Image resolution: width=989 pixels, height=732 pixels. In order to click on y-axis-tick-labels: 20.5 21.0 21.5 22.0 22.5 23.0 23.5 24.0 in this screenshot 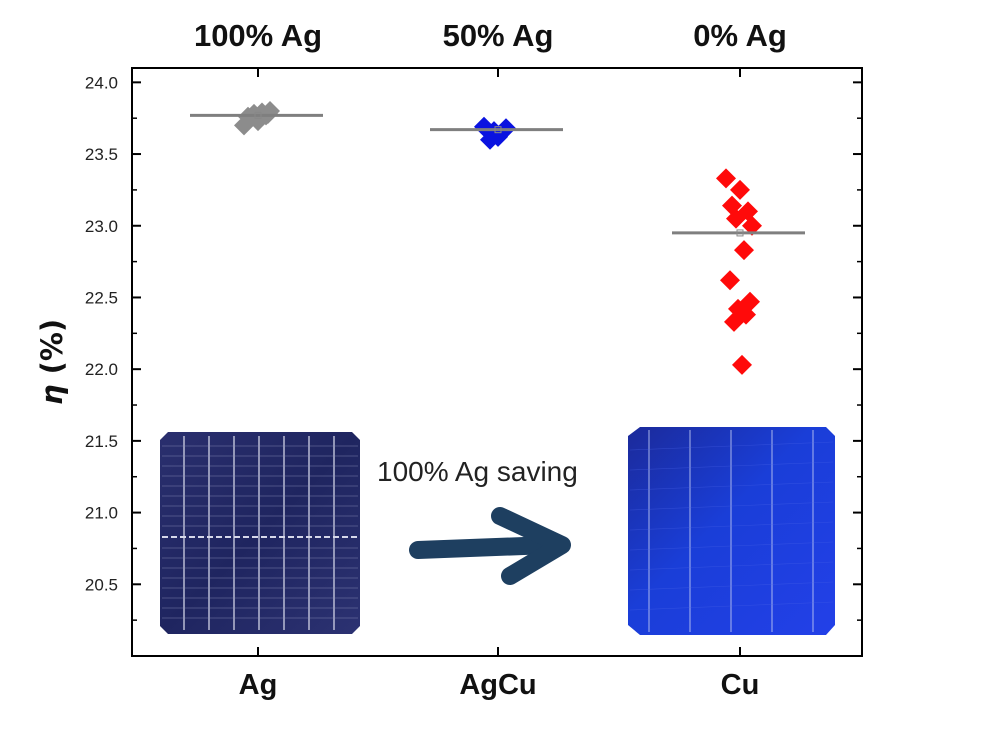, I will do `click(101, 333)`.